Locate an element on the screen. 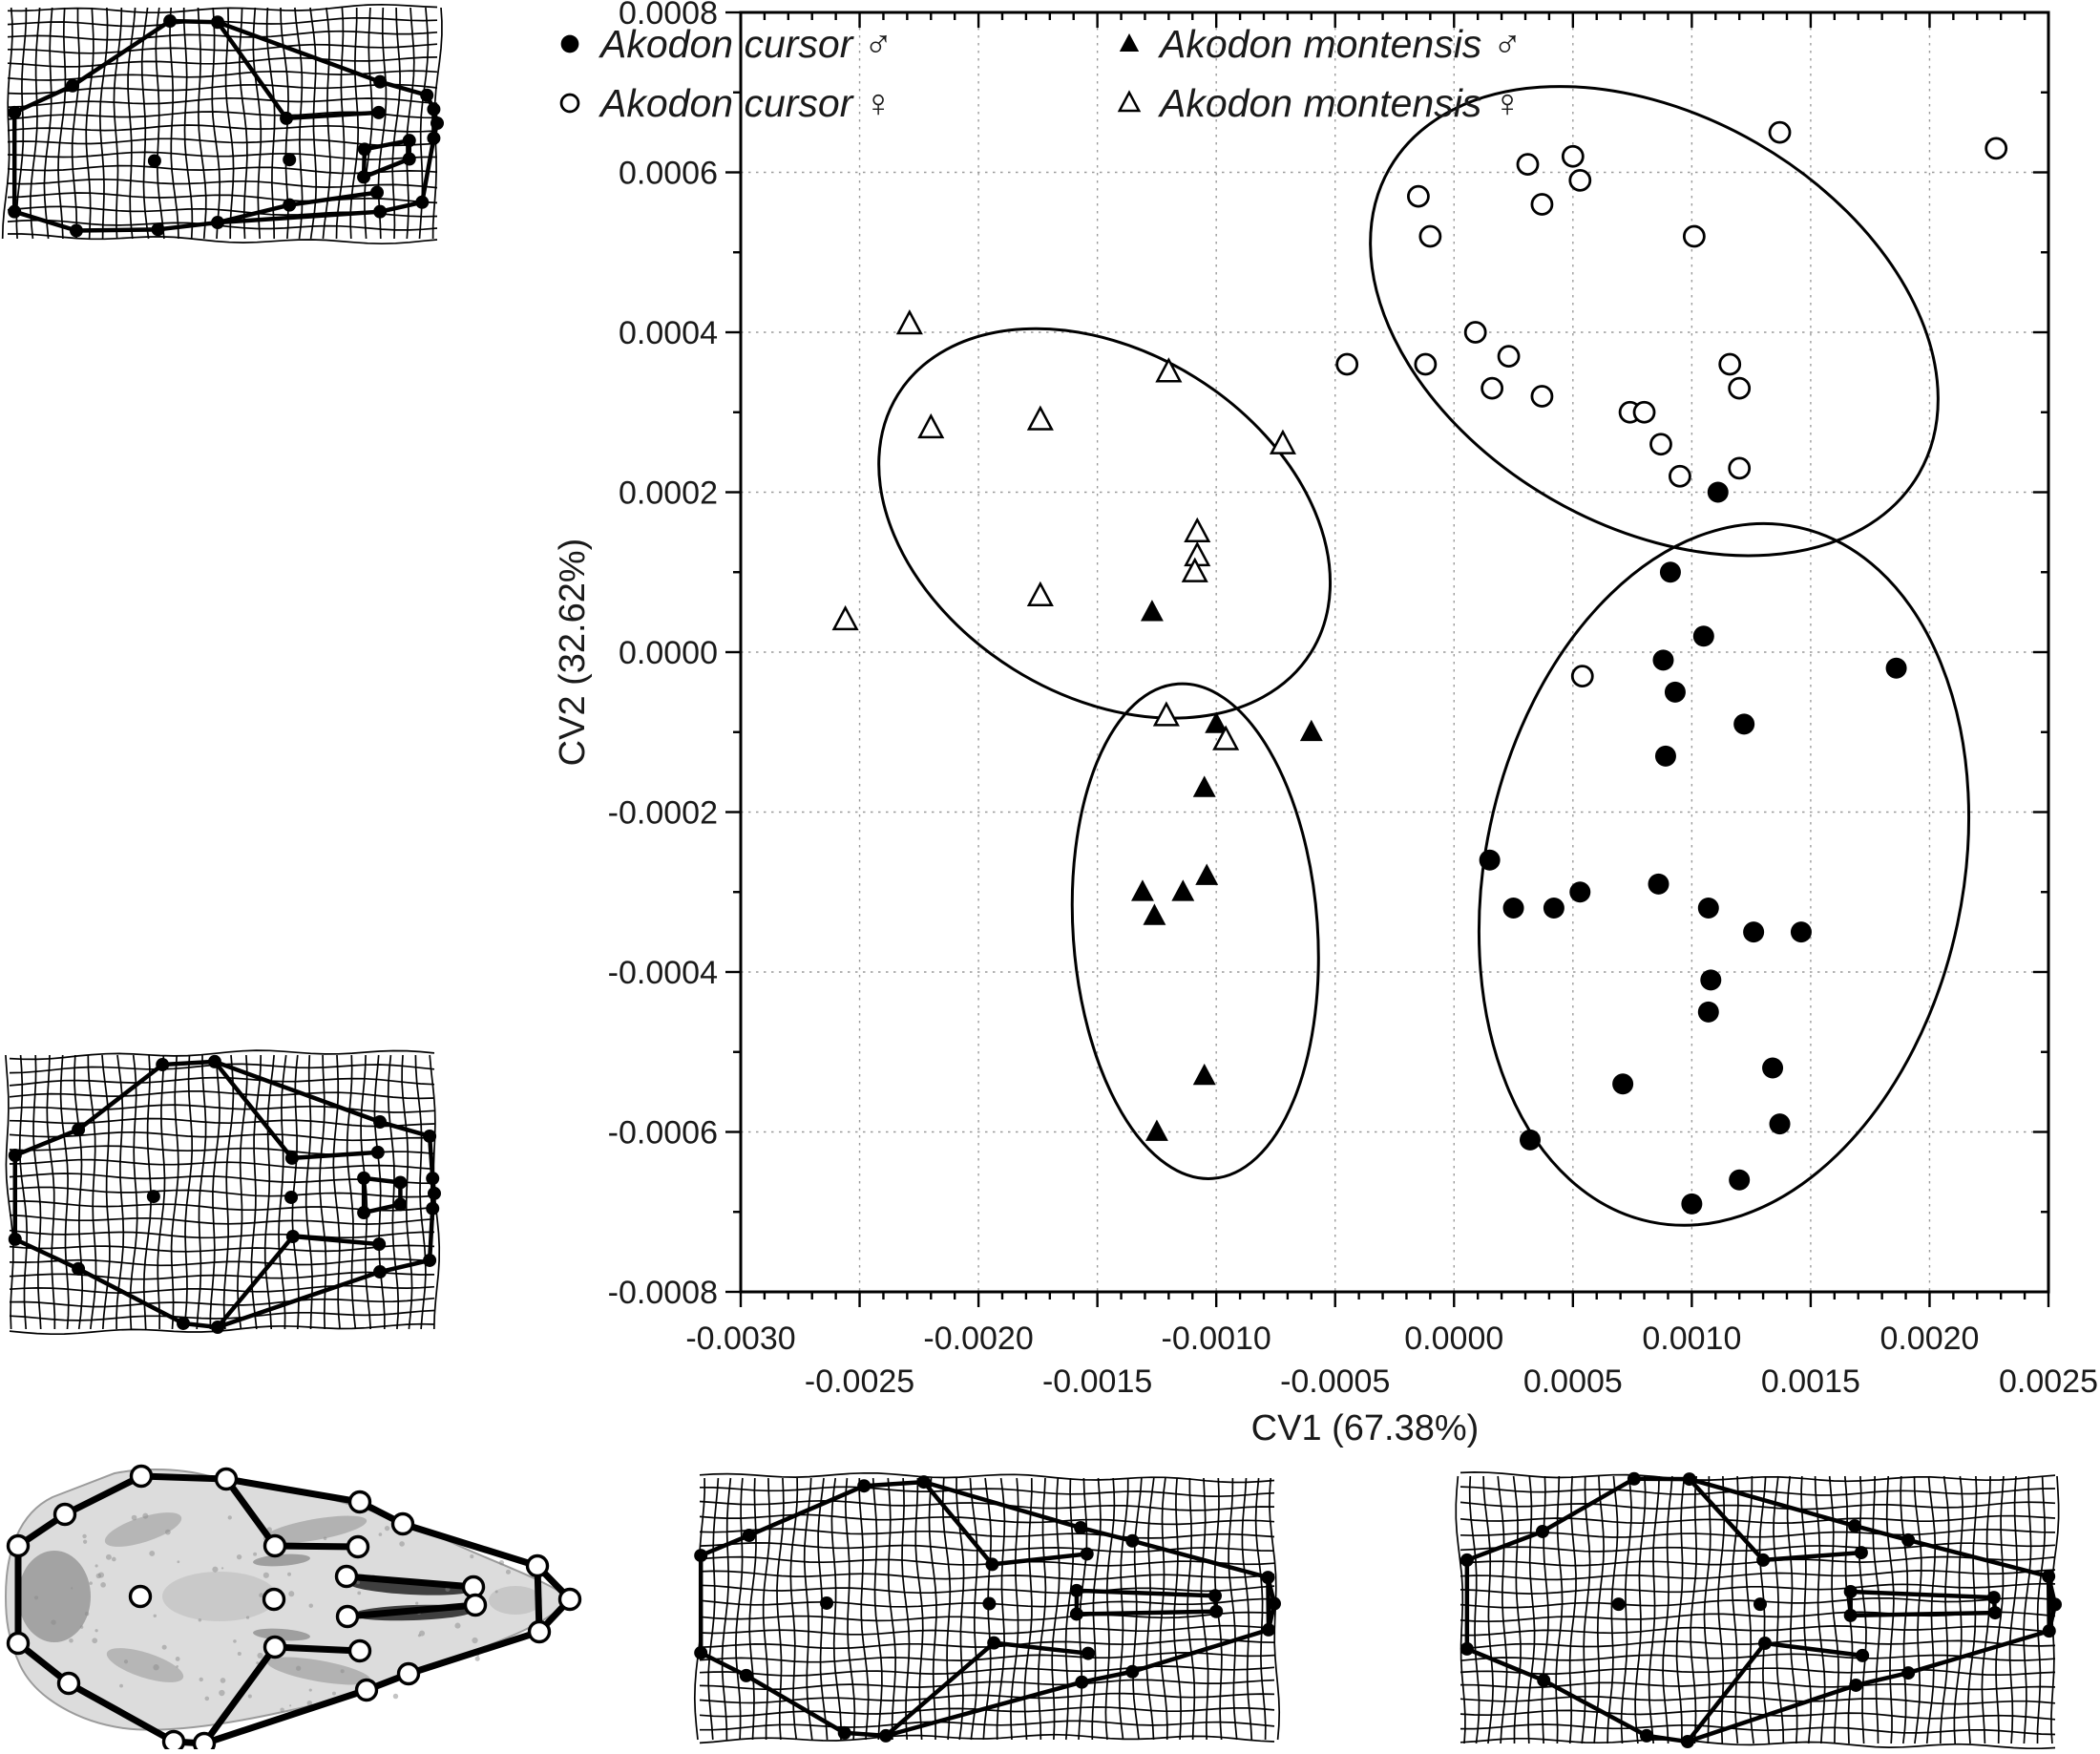  x-tick-label-row2: 0.0015 is located at coordinates (1811, 1381).